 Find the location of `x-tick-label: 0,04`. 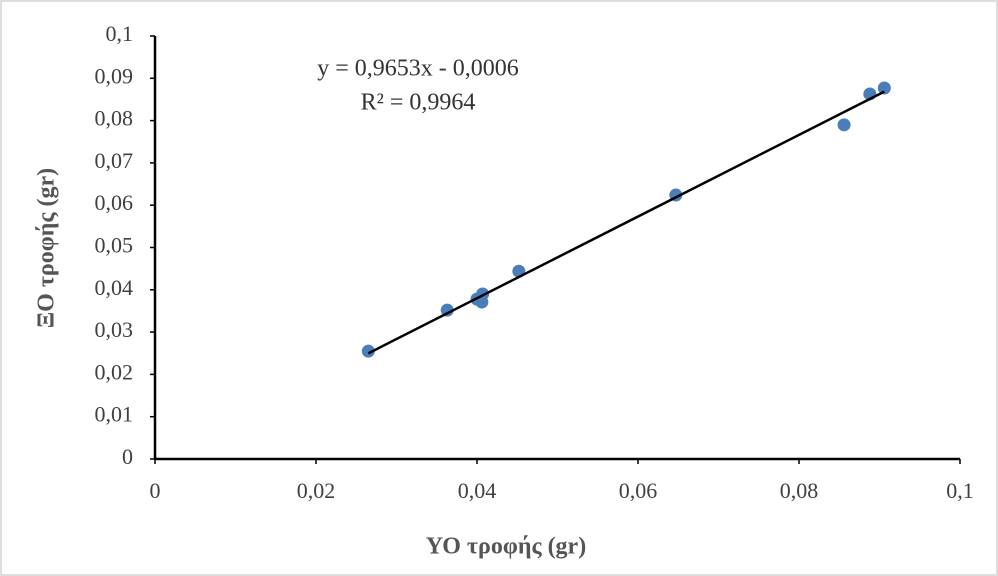

x-tick-label: 0,04 is located at coordinates (477, 490).